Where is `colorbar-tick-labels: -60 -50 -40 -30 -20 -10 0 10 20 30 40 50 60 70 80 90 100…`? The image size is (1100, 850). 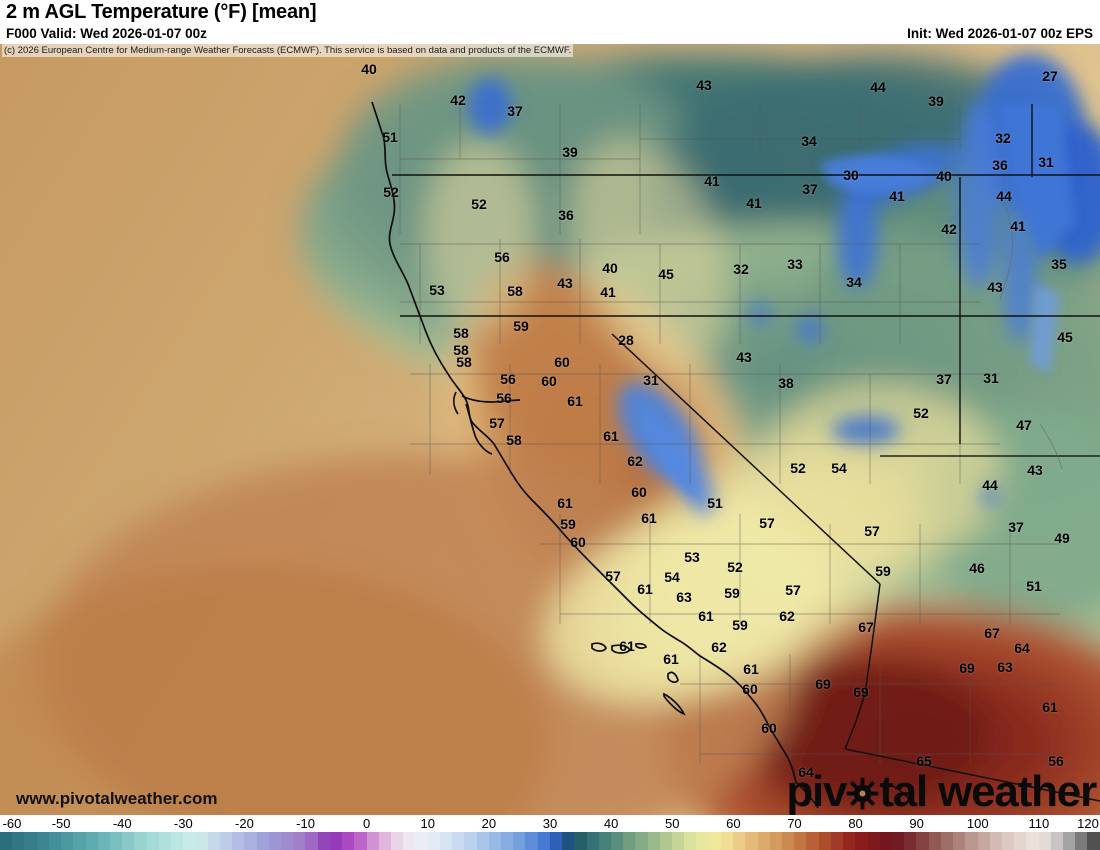
colorbar-tick-labels: -60 -50 -40 -30 -20 -10 0 10 20 30 40 50 60 70 80 90 100… is located at coordinates (550, 823).